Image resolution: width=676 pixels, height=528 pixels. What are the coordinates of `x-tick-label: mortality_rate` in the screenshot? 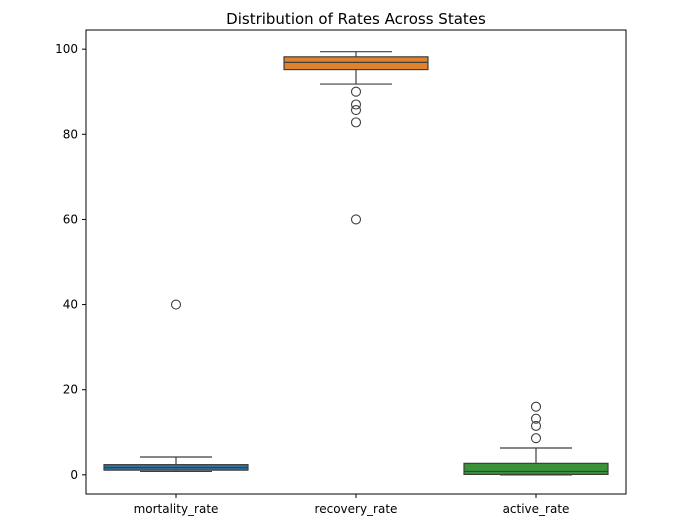 It's located at (176, 509).